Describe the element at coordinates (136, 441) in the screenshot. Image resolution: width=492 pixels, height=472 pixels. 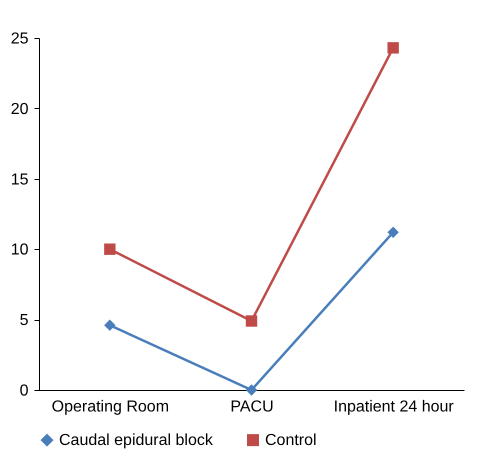
I see `legend-label: Caudal epidural block` at that location.